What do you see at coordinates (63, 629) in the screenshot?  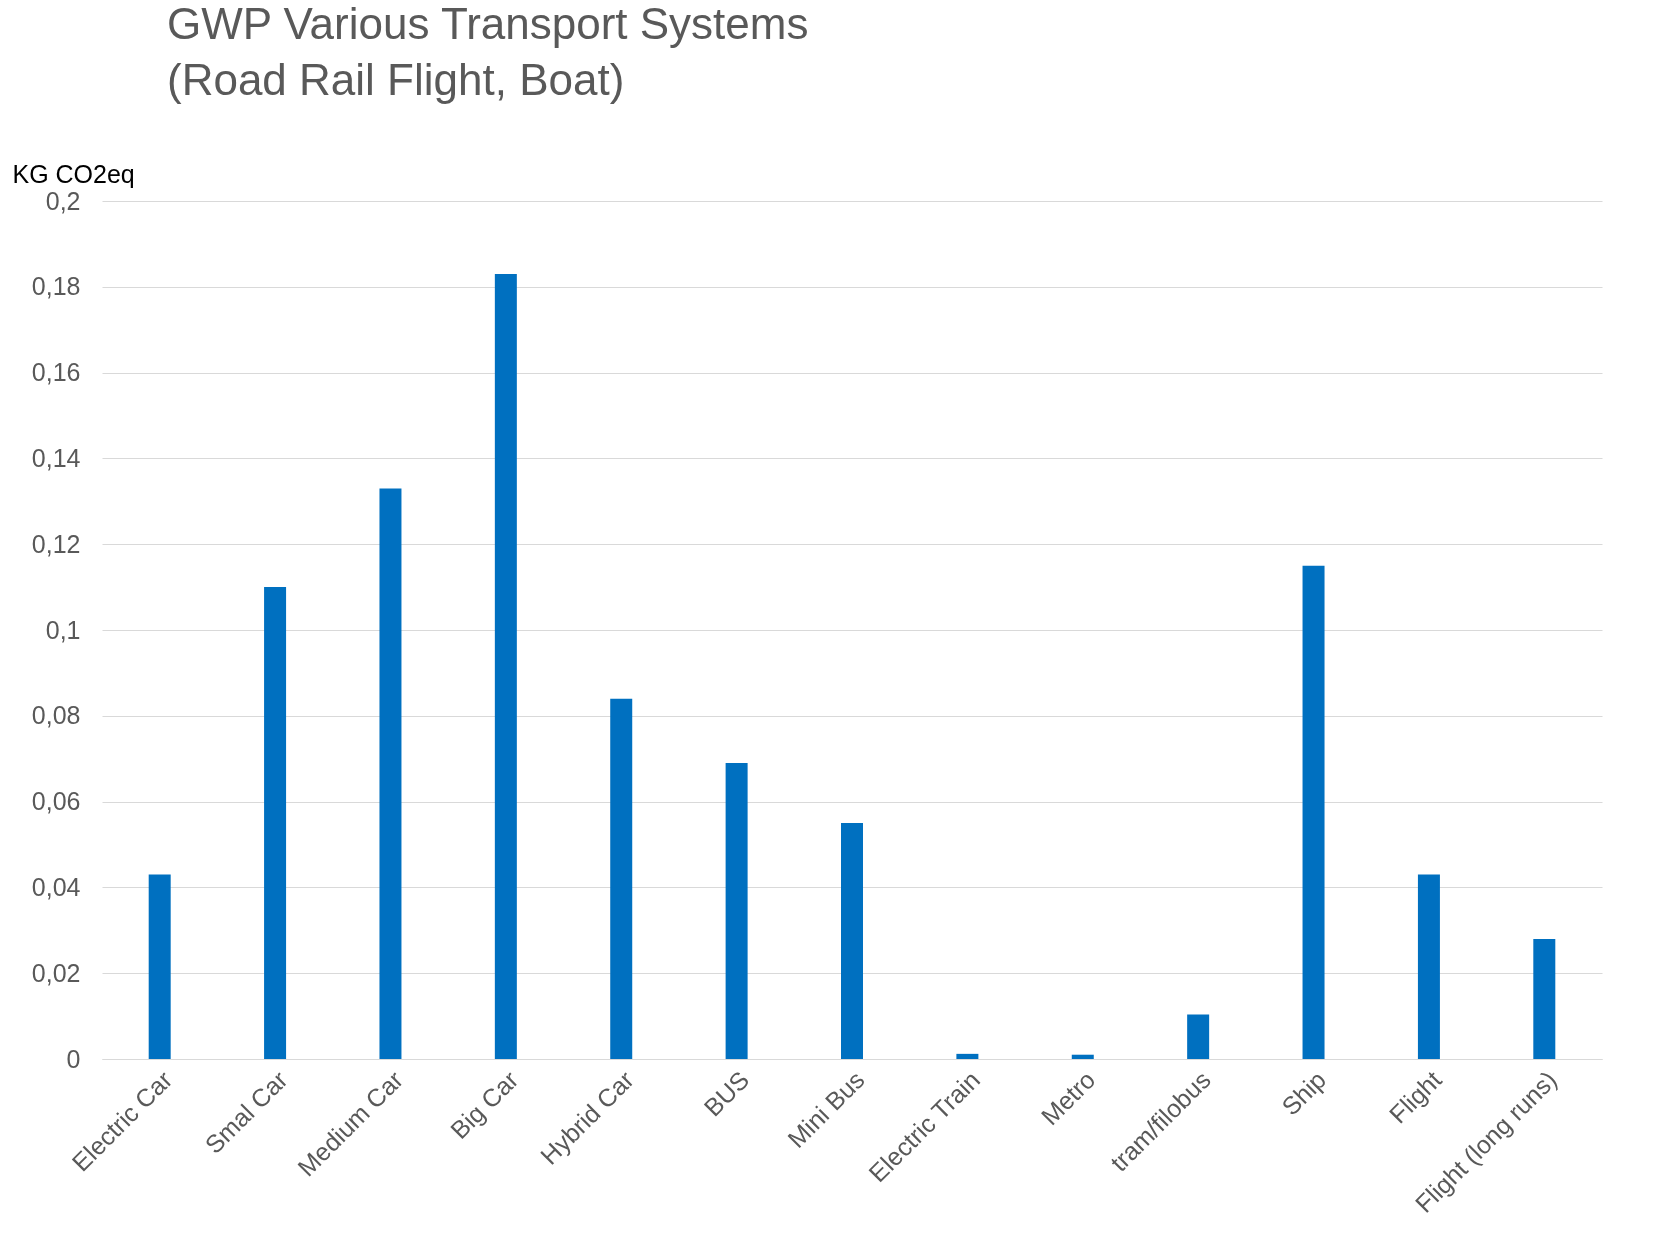 I see `y-tick-label: 0,1` at bounding box center [63, 629].